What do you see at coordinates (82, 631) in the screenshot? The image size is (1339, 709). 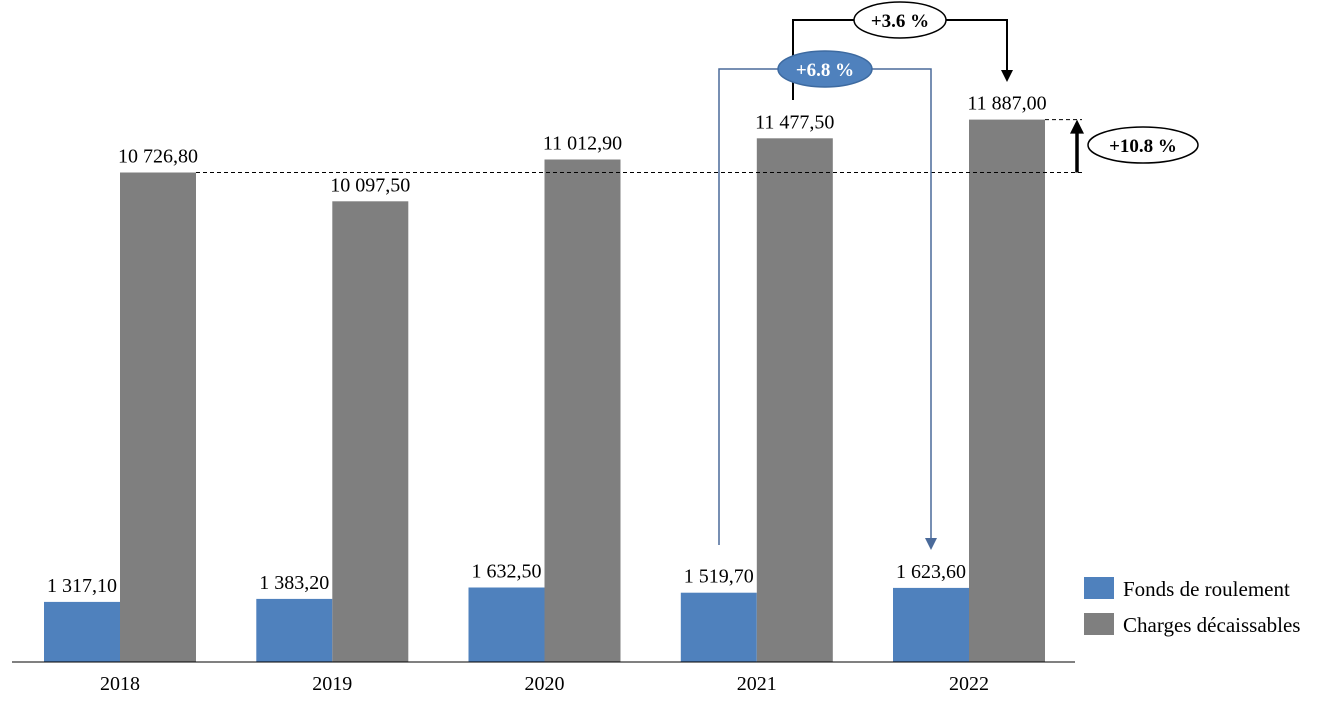 I see `bar-fonds-2018` at bounding box center [82, 631].